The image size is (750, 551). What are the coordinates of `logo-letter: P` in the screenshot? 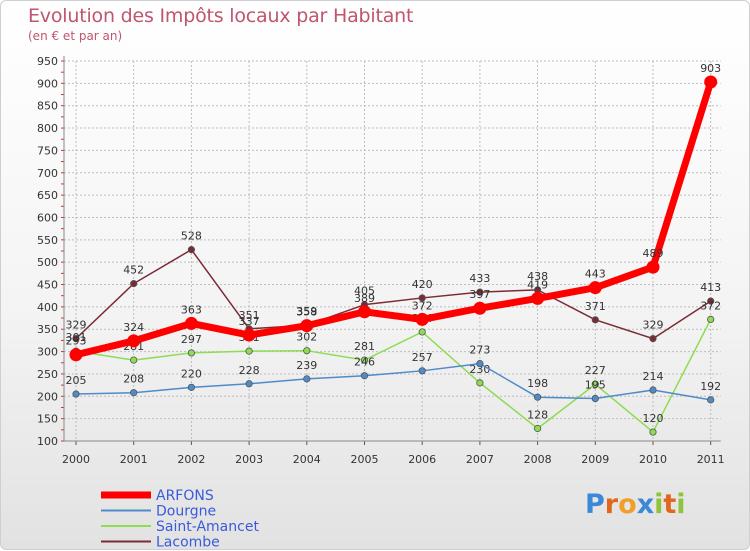 It's located at (595, 504).